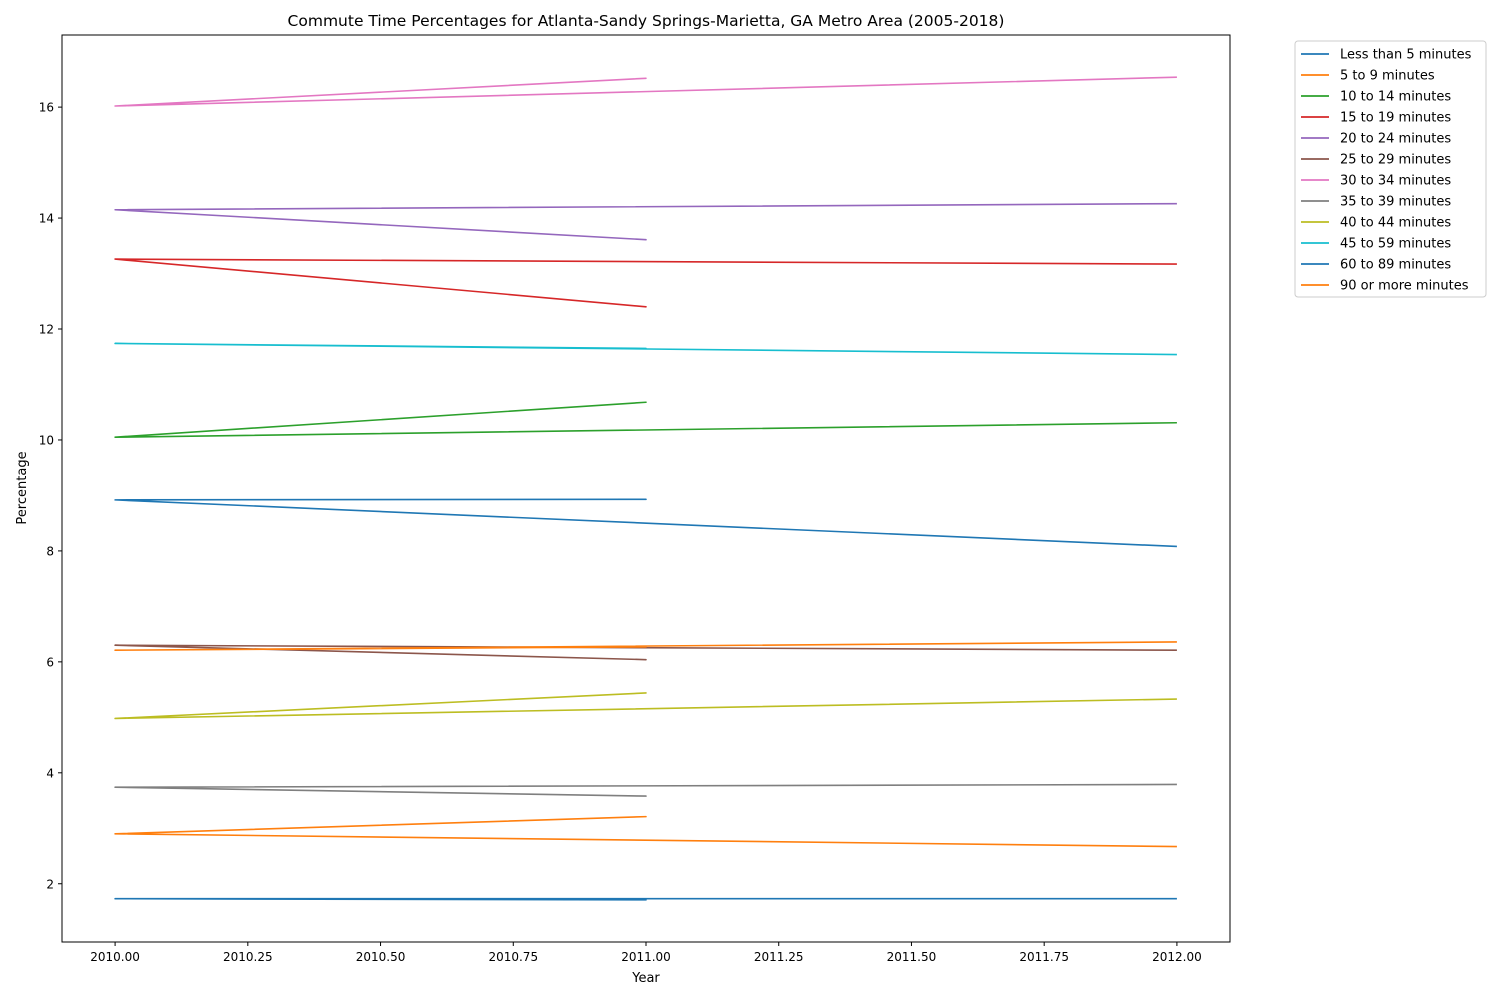  Describe the element at coordinates (1044, 957) in the screenshot. I see `x-tick-label: 2011.75` at that location.